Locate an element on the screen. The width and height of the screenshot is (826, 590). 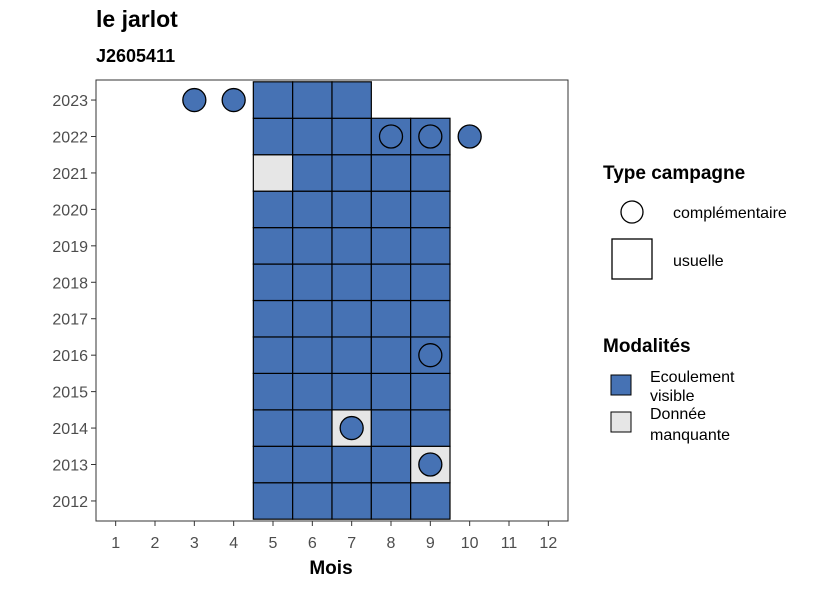
x-tick-label: 9 is located at coordinates (430, 543).